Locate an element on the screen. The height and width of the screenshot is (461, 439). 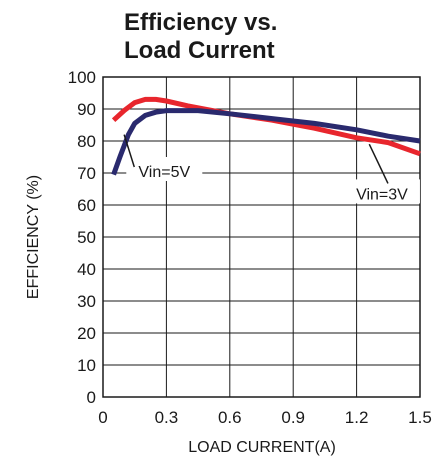
y-tick-label: 30 is located at coordinates (86, 301).